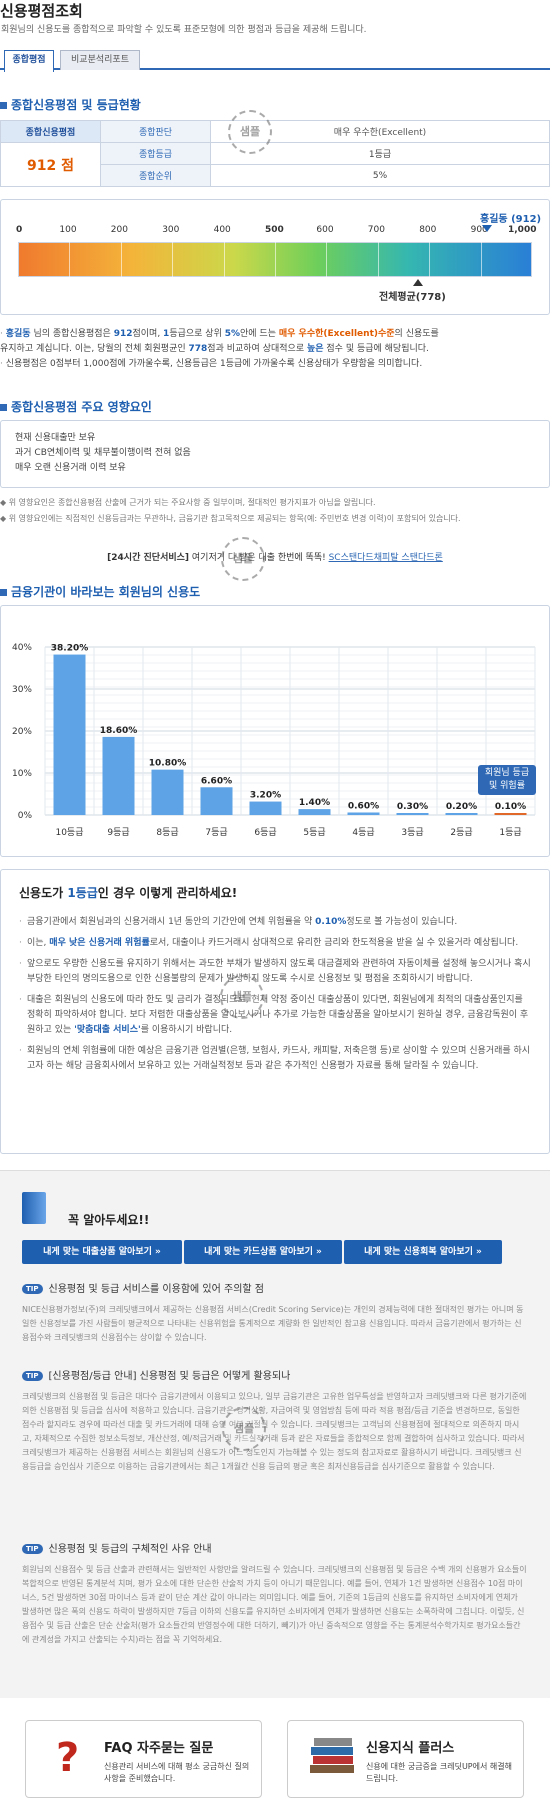 The height and width of the screenshot is (1806, 550). Describe the element at coordinates (417, 282) in the screenshot. I see `avg-marker-arrow-icon` at that location.